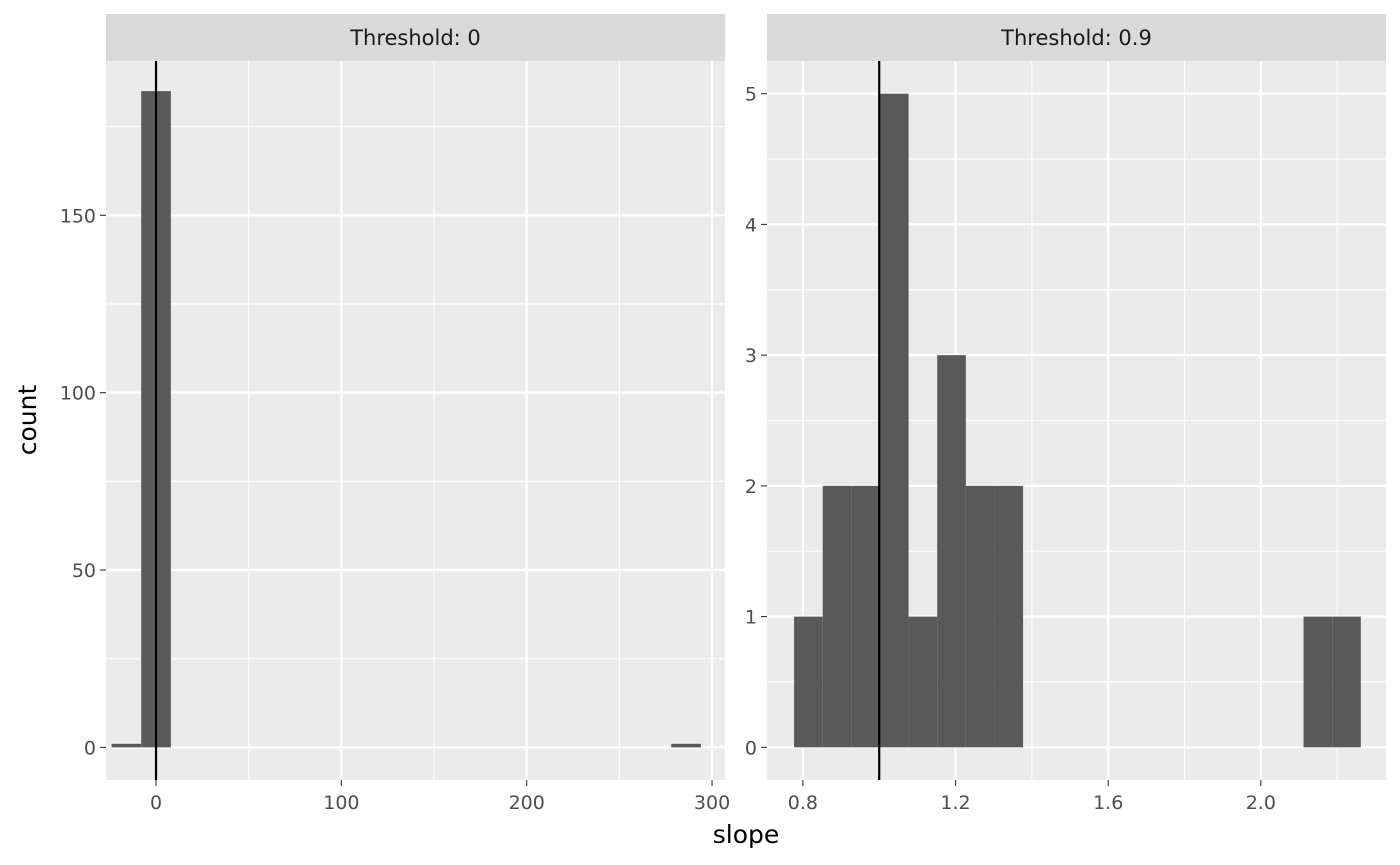  I want to click on x-tick-label: 1.6, so click(1108, 803).